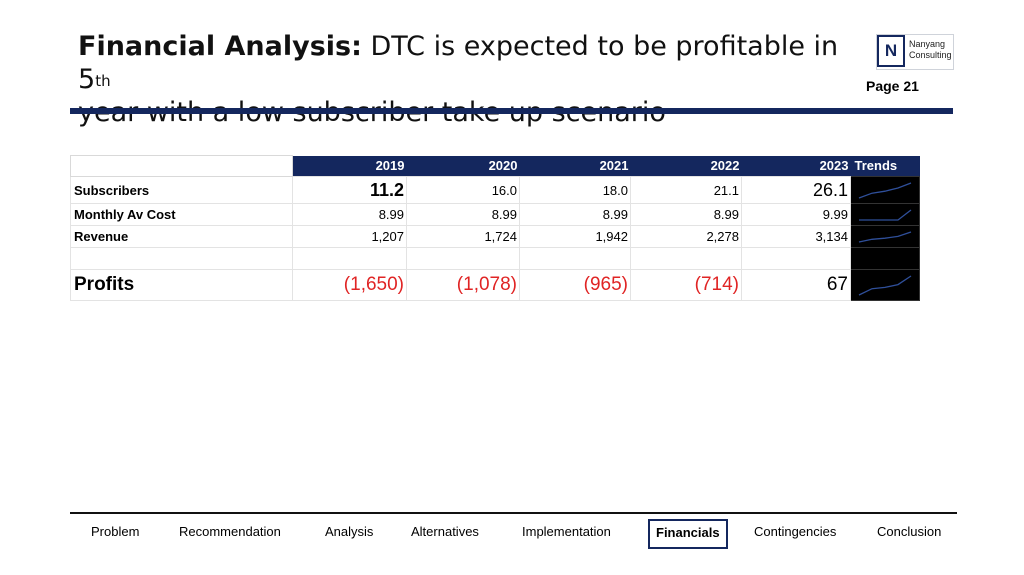  What do you see at coordinates (566, 531) in the screenshot?
I see `nav-item-implementation: Implementation` at bounding box center [566, 531].